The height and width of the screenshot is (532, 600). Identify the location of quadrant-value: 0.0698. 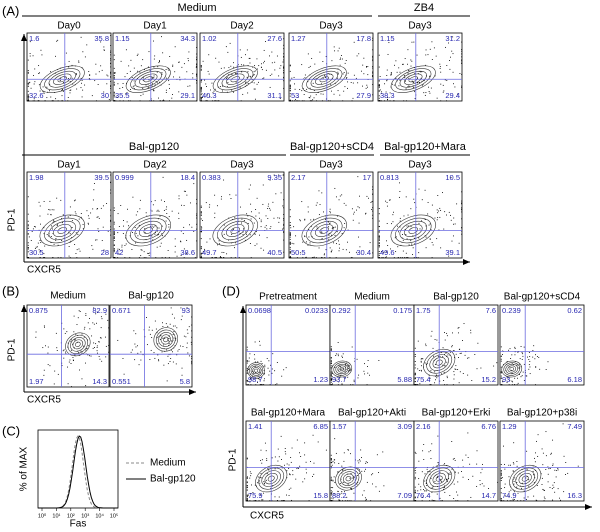
(259, 310).